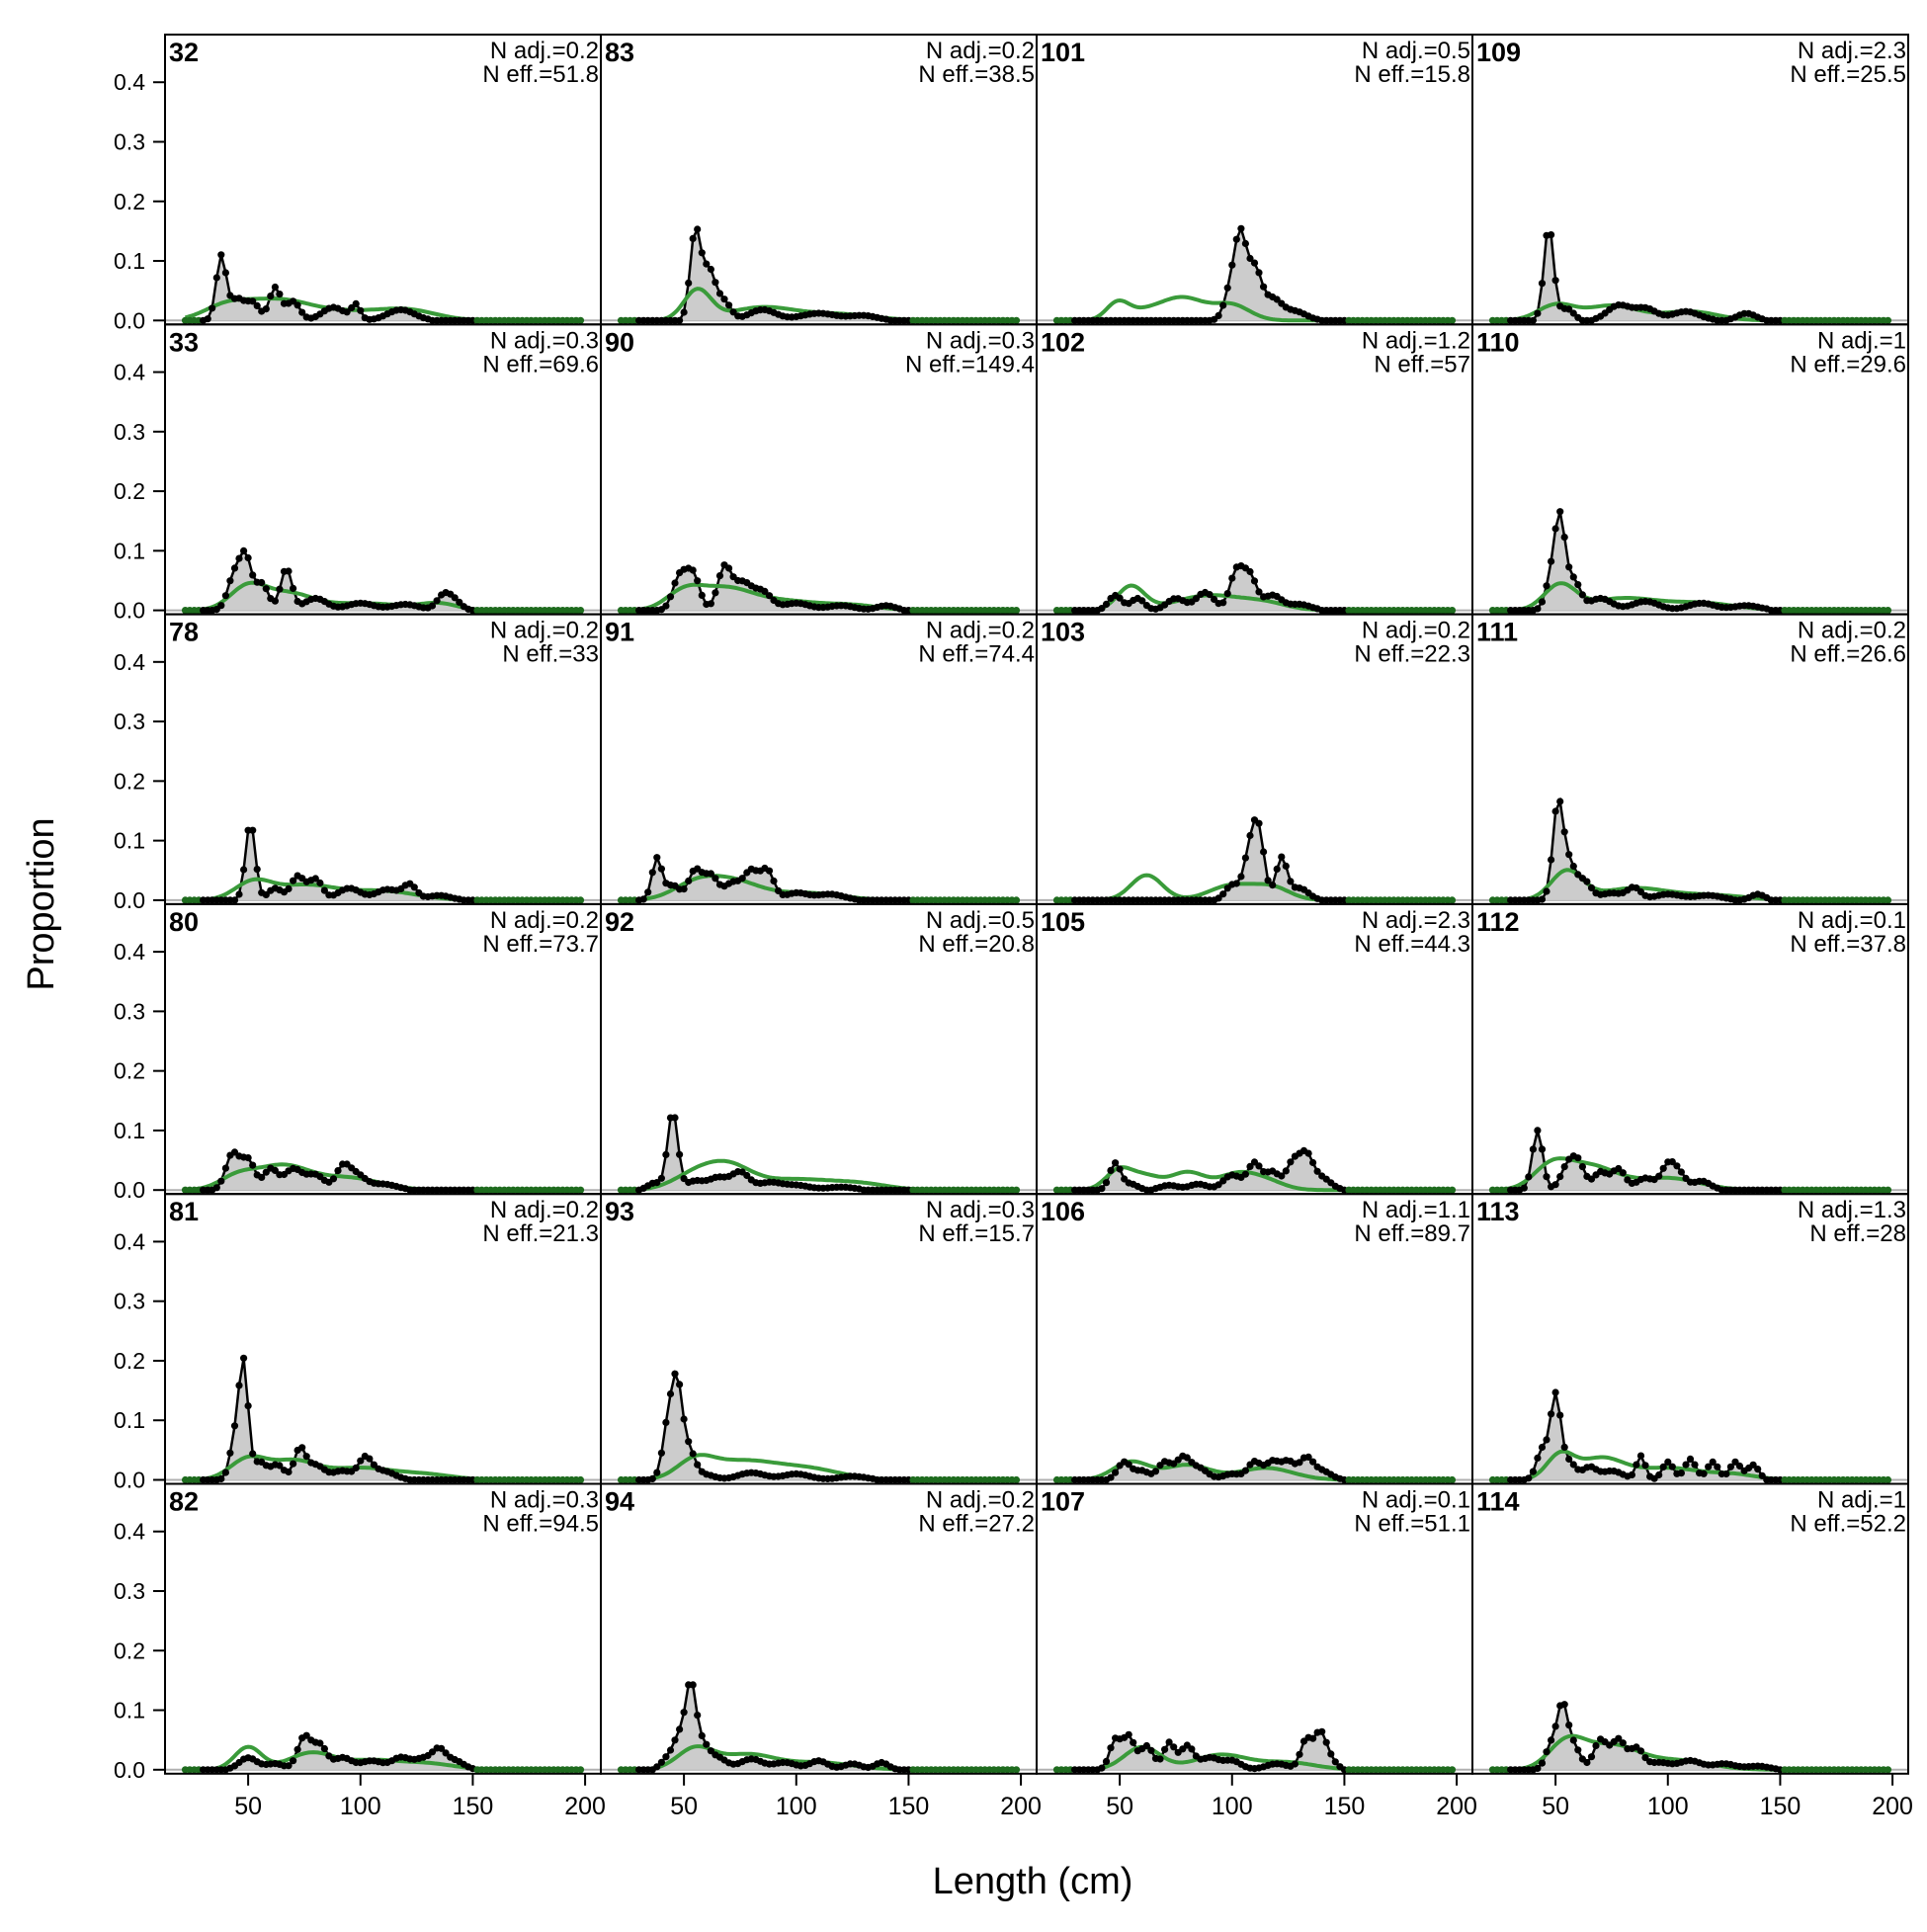 The height and width of the screenshot is (1932, 1927). What do you see at coordinates (819, 759) in the screenshot?
I see `panel-91: 91 N adj.=0.2N eff.=74.4` at bounding box center [819, 759].